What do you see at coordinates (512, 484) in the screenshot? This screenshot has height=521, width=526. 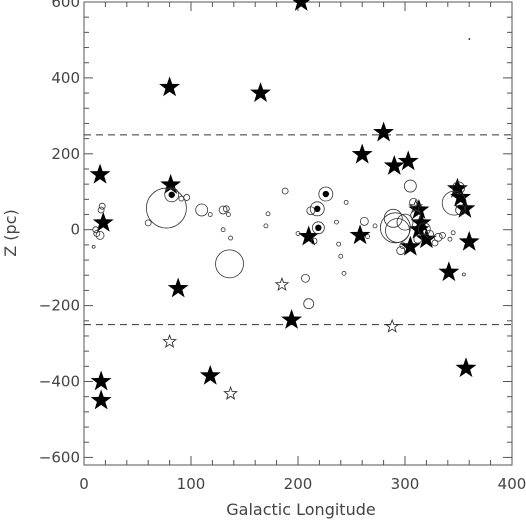 I see `x-tick-label: 400` at bounding box center [512, 484].